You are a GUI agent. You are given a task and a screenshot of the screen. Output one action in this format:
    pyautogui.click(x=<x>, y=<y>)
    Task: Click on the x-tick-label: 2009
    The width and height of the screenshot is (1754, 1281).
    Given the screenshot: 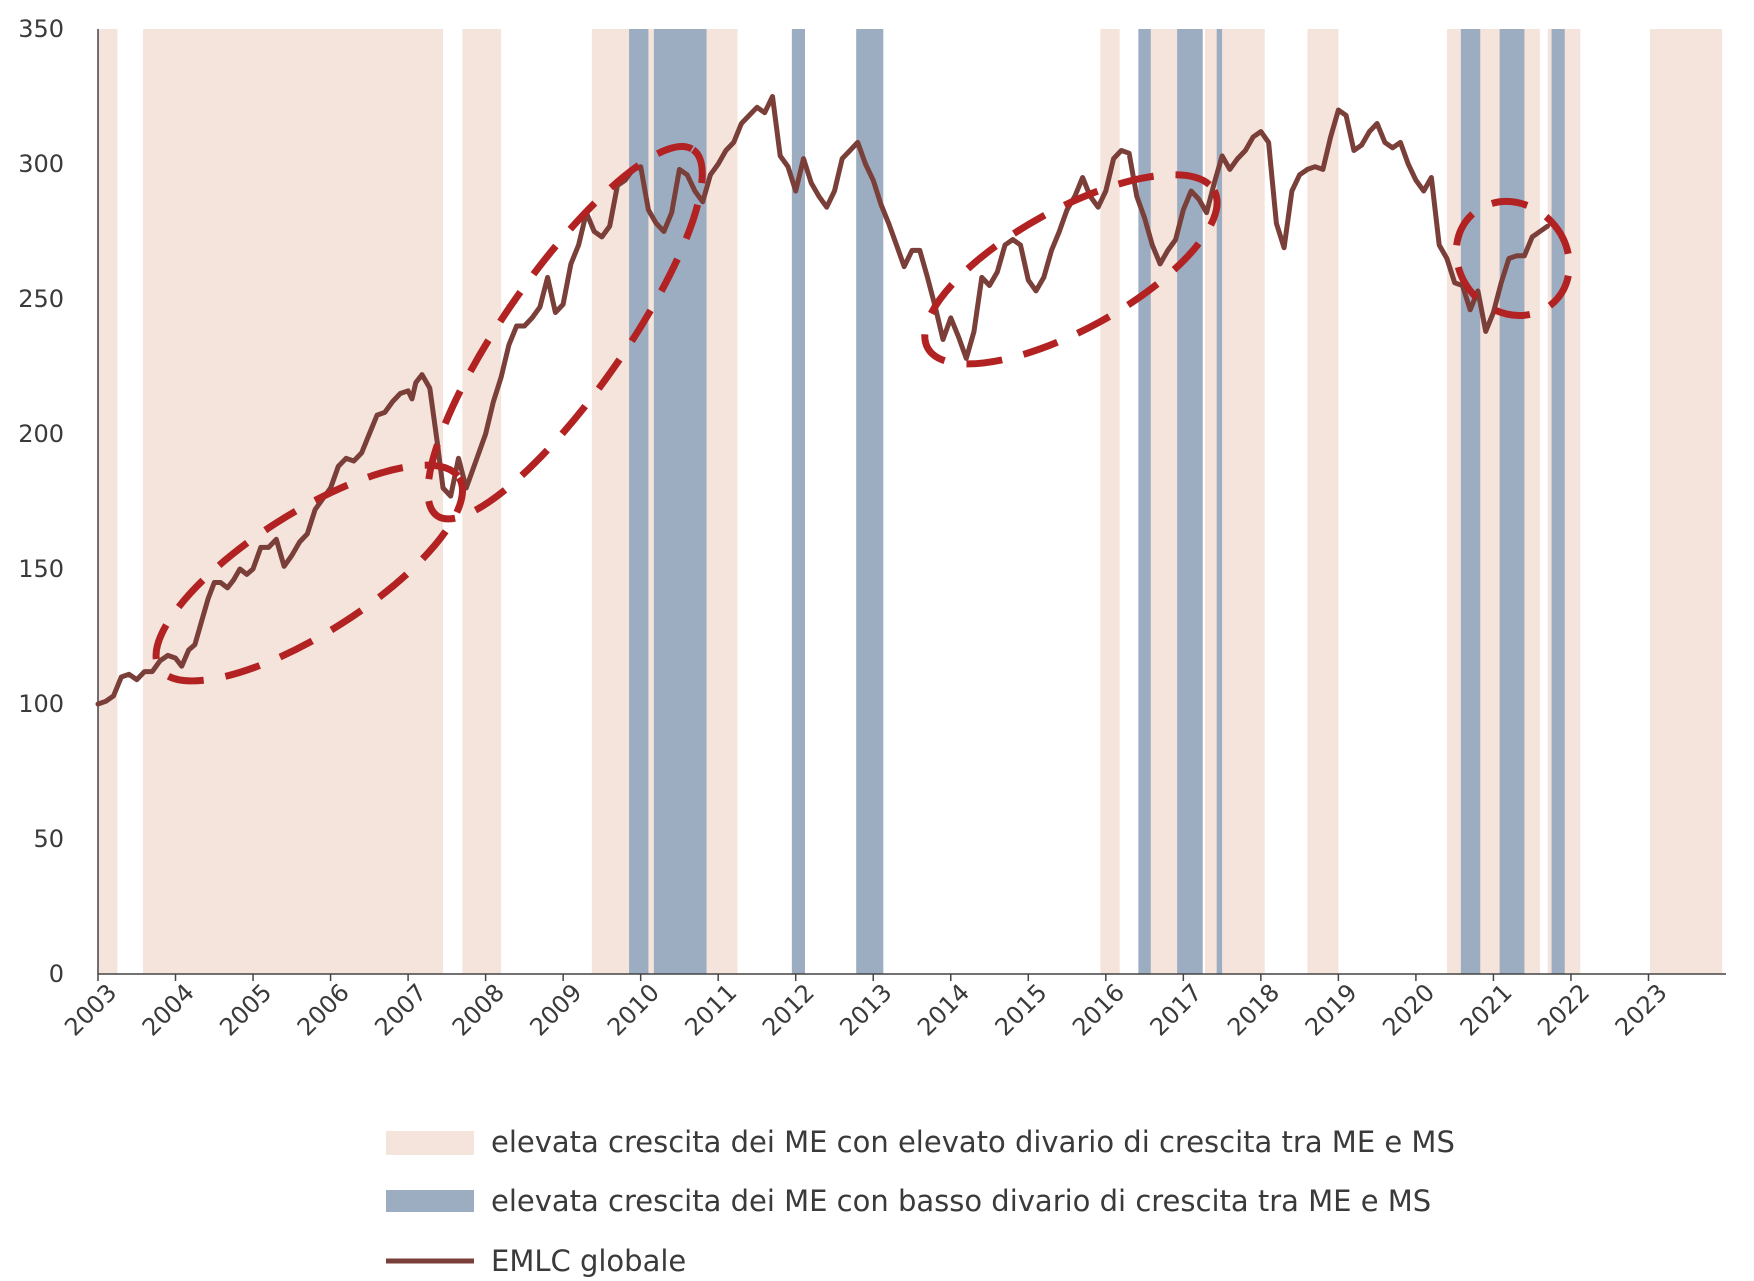 What is the action you would take?
    pyautogui.click(x=555, y=1009)
    